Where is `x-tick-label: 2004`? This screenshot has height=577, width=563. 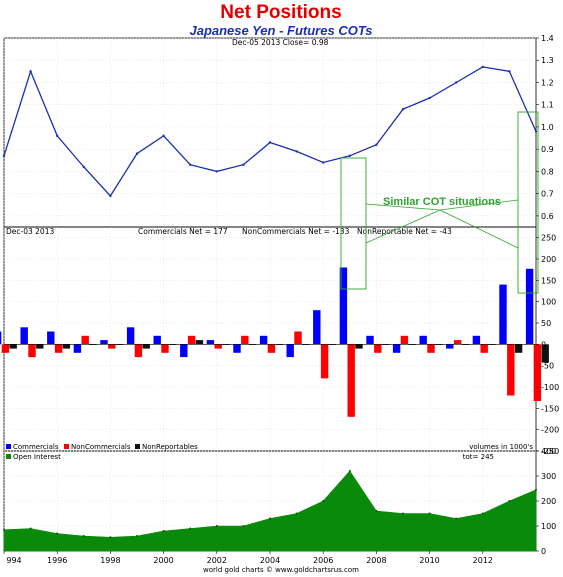
x-tick-label: 2004 is located at coordinates (270, 560).